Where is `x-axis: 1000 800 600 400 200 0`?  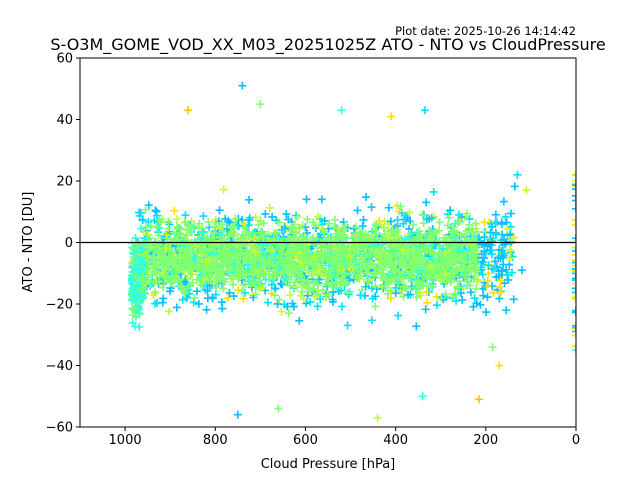
x-axis: 1000 800 600 400 200 0 is located at coordinates (344, 437).